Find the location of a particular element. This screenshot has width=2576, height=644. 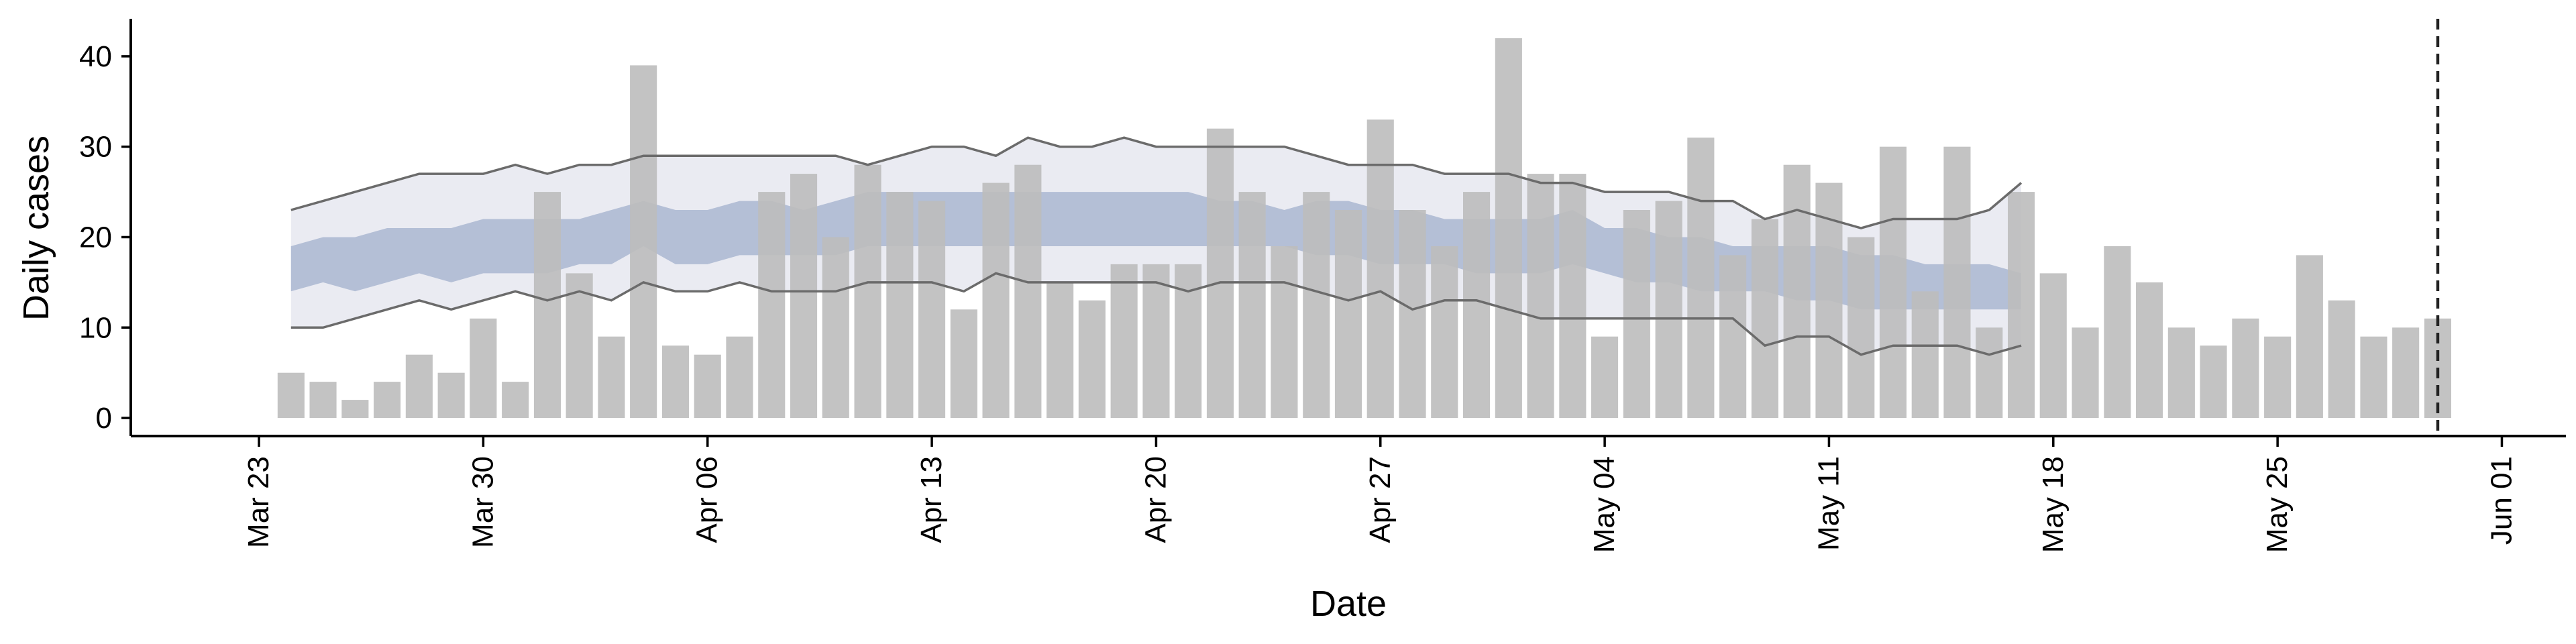

x-tick-label: May 04 is located at coordinates (1604, 504).